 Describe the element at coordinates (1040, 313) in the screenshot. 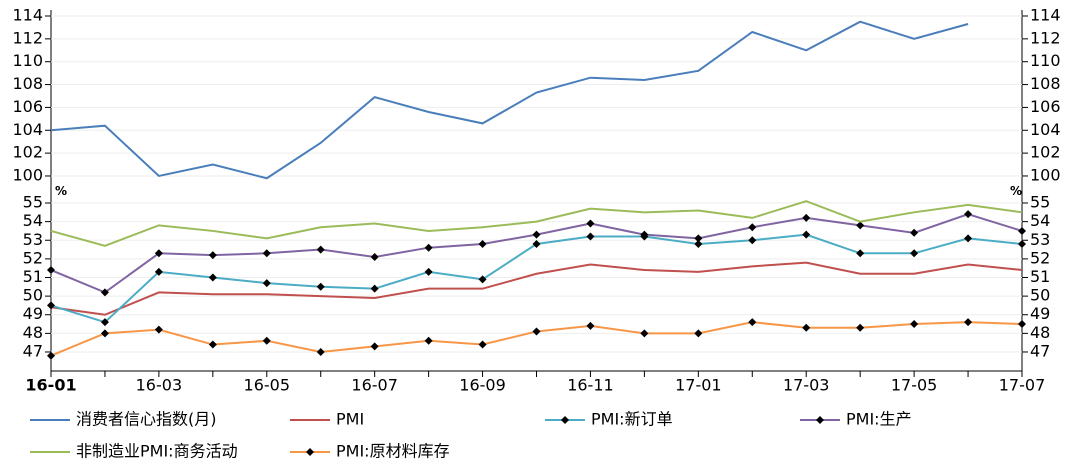

I see `y2-tick-label: 49` at that location.